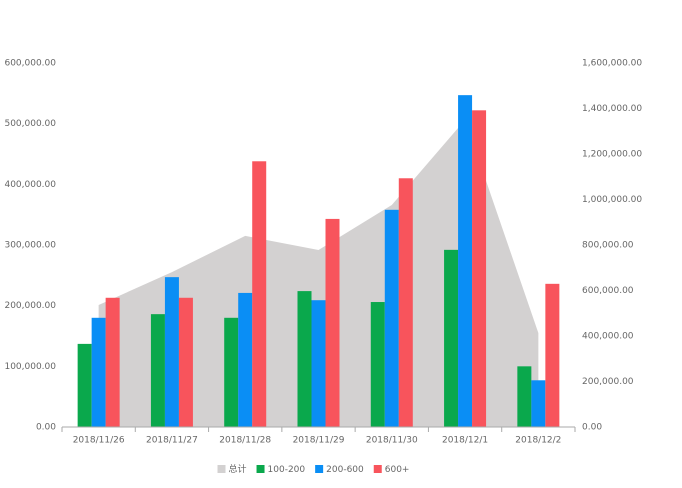  Describe the element at coordinates (30, 185) in the screenshot. I see `y-tick-label: 400,000.00` at that location.